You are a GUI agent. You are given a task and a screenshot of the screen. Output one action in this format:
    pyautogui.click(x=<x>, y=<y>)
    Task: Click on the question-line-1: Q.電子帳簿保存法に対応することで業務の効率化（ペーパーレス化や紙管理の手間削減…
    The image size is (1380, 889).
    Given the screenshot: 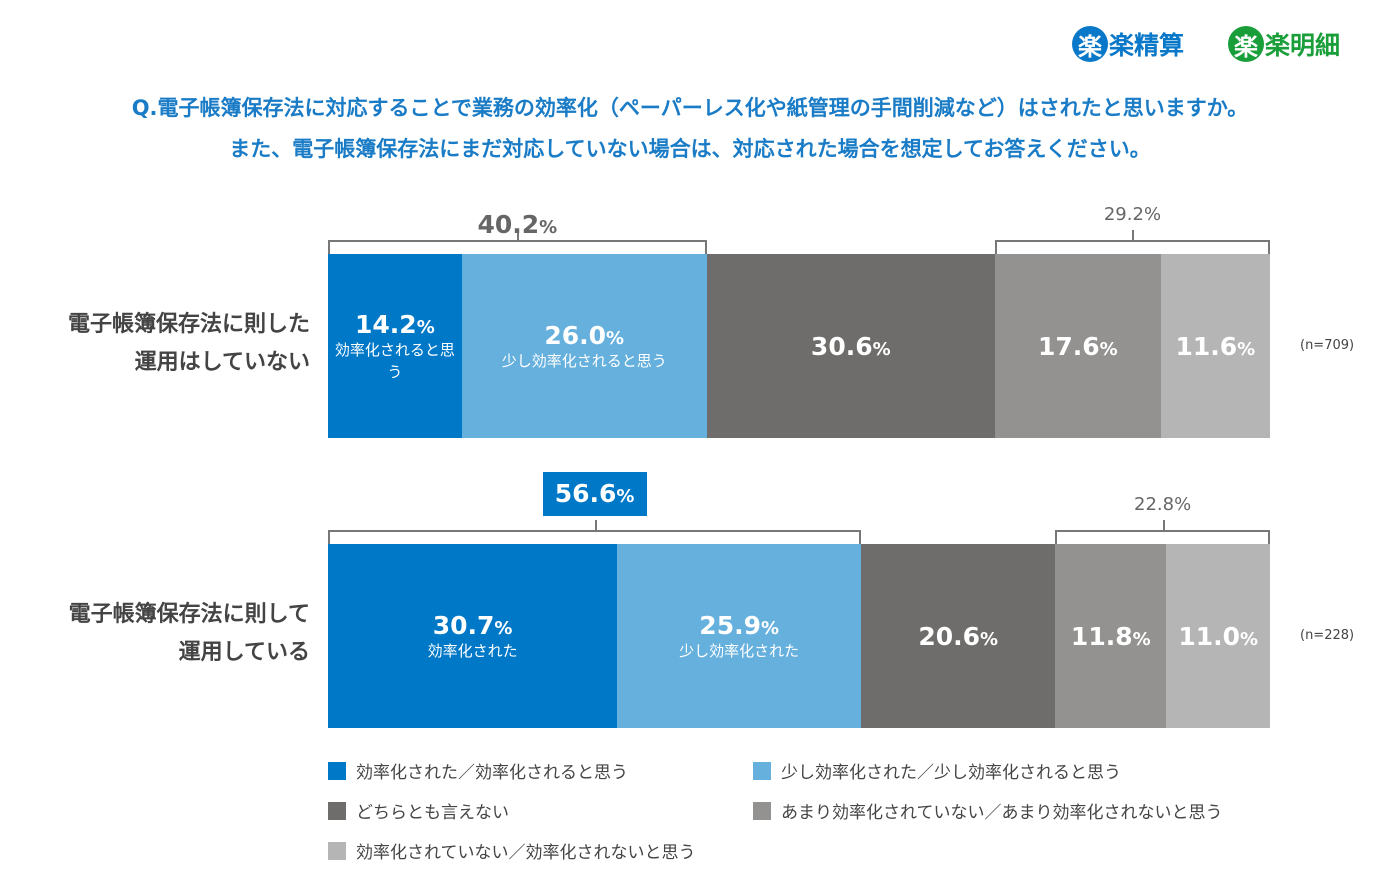 What is the action you would take?
    pyautogui.click(x=690, y=108)
    